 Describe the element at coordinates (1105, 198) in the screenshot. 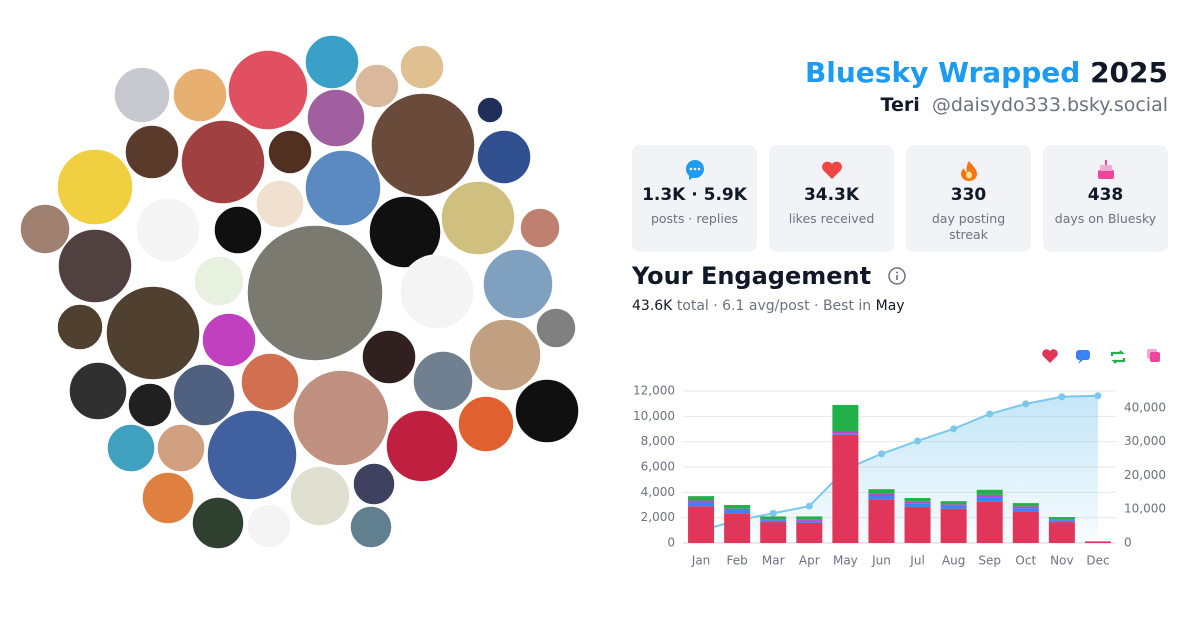

I see `stat-card: 438 days on Bluesky` at that location.